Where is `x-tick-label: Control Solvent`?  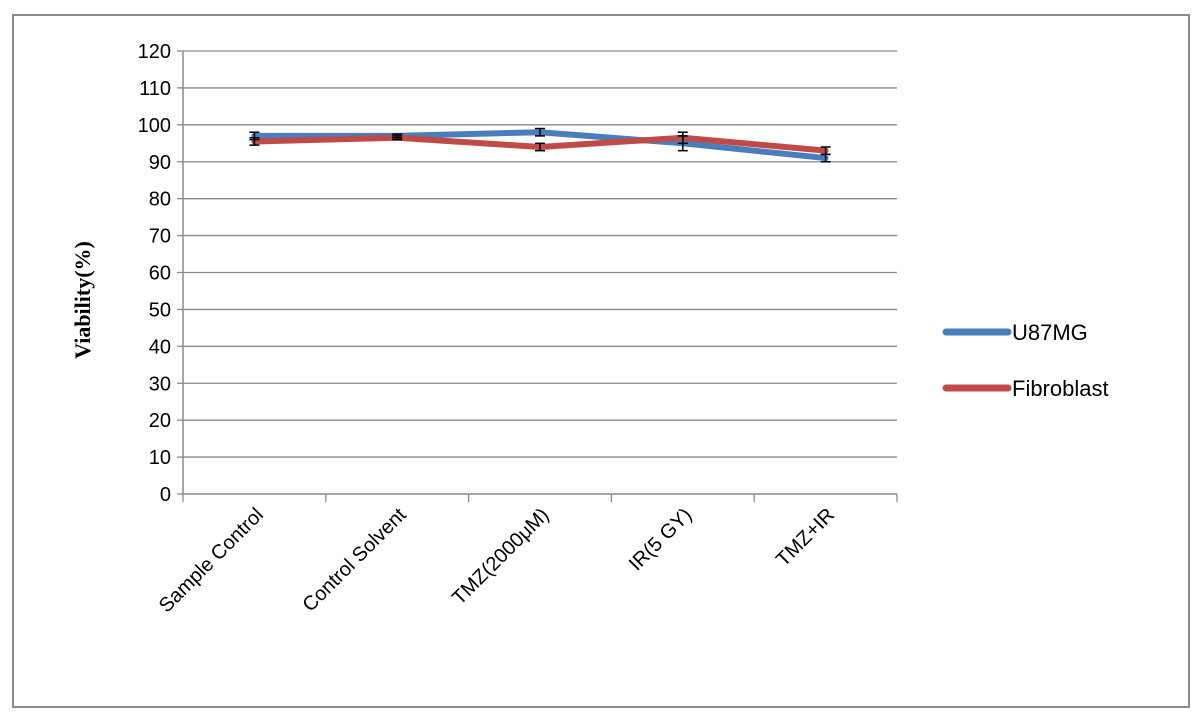
x-tick-label: Control Solvent is located at coordinates (354, 560).